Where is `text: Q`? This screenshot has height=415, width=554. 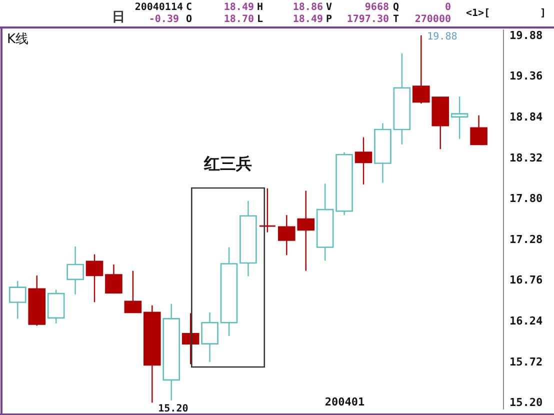 text: Q is located at coordinates (396, 7).